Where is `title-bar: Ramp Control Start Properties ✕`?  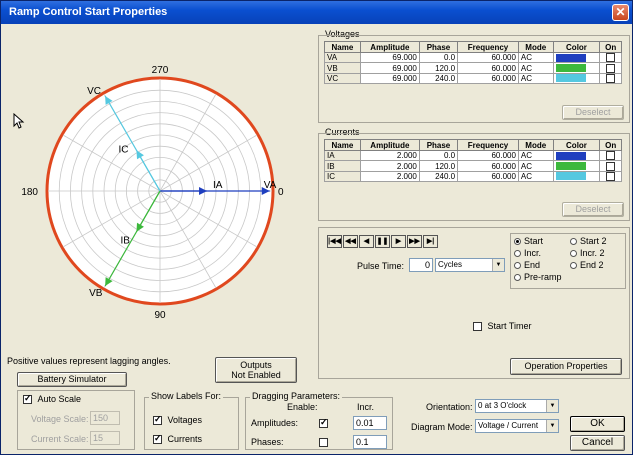
title-bar: Ramp Control Start Properties ✕ is located at coordinates (316, 12).